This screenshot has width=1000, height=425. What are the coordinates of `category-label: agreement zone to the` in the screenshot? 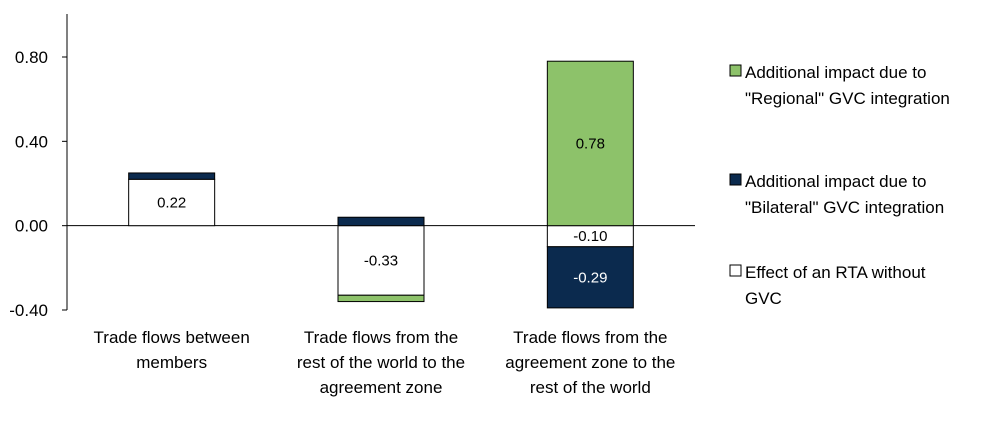 It's located at (590, 362).